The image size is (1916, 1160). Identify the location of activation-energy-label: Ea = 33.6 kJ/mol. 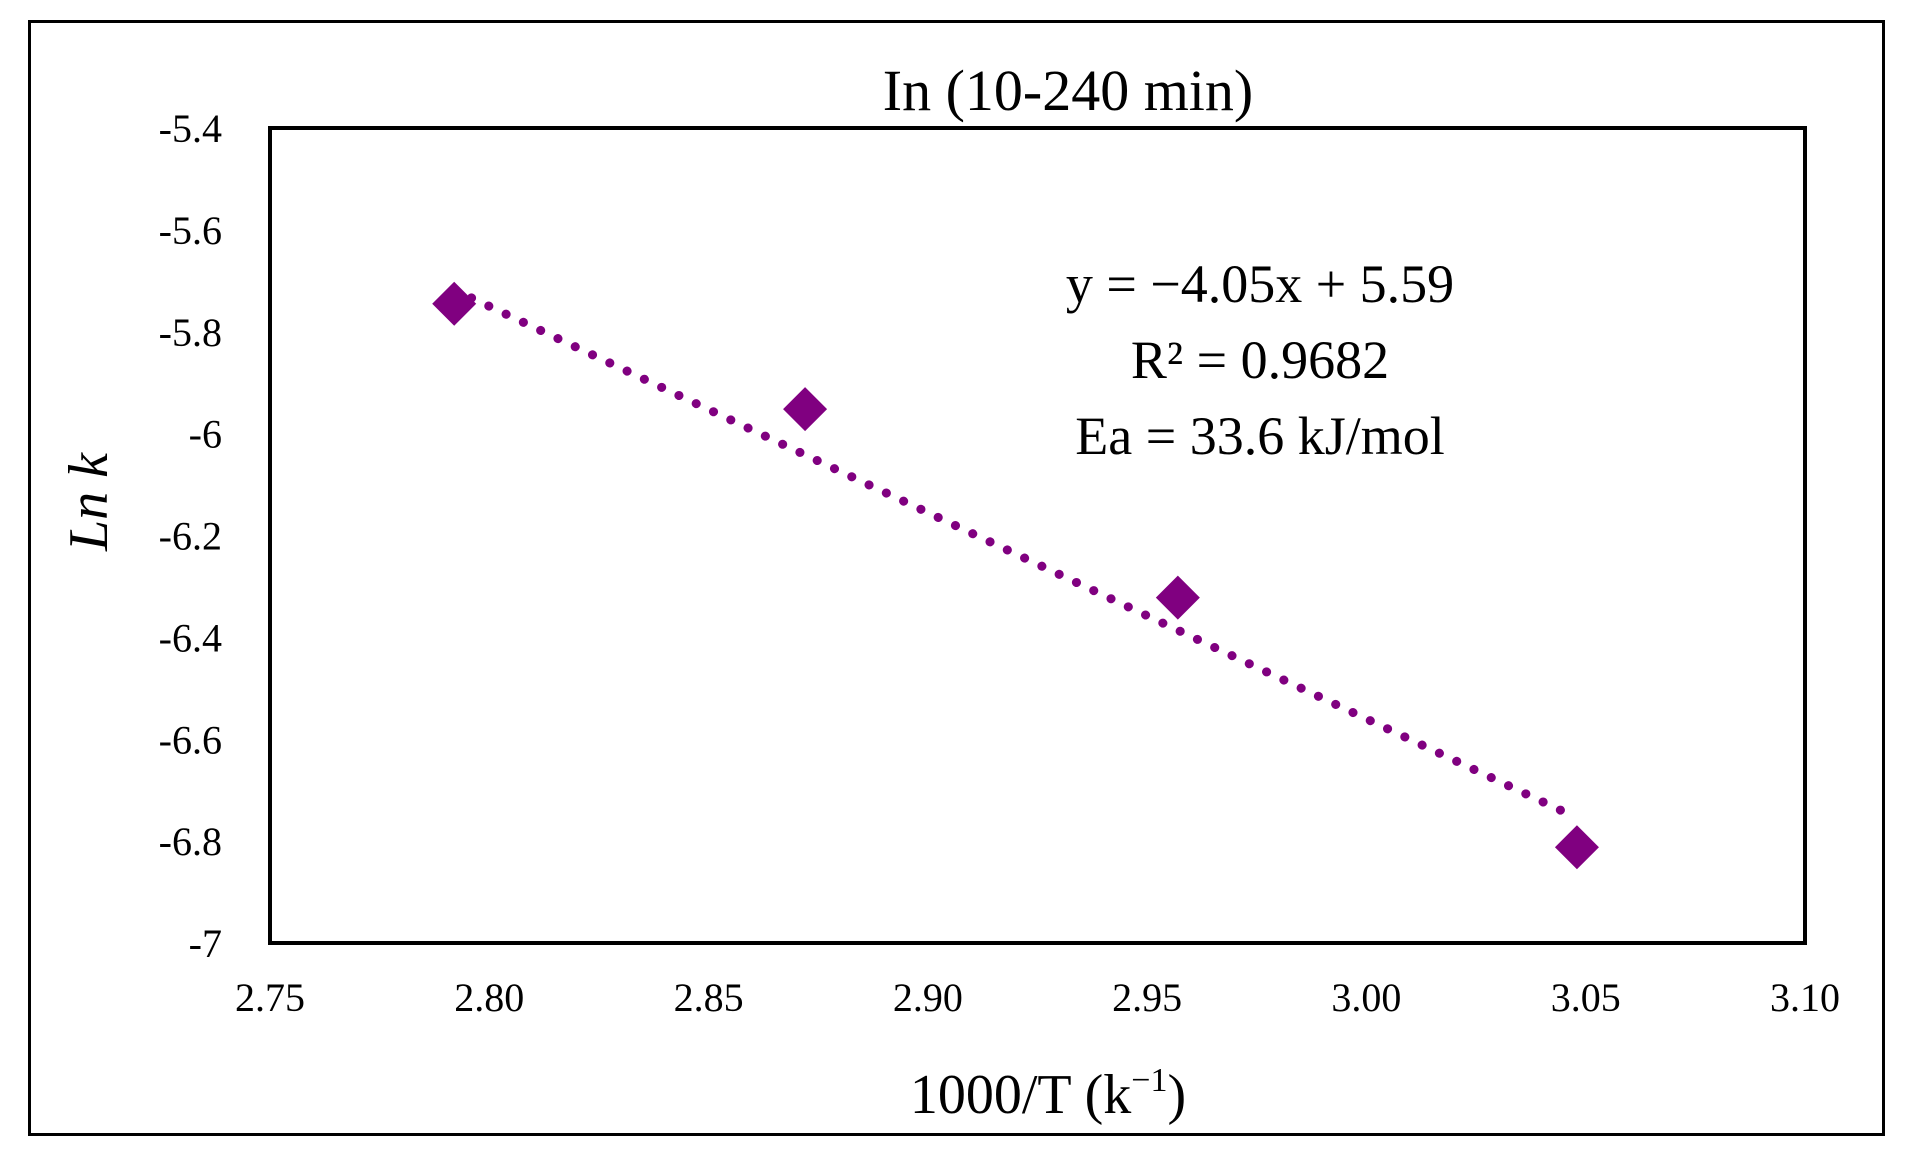
(1259, 436).